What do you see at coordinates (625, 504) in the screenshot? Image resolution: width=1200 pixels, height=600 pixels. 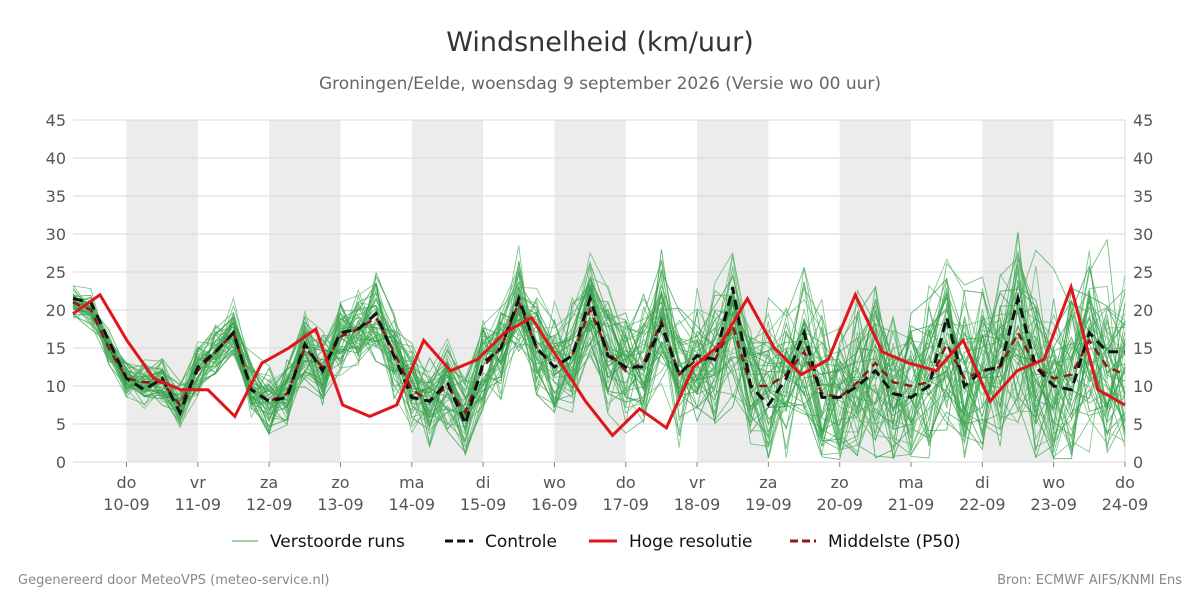 I see `x-tick-date: 17-09` at bounding box center [625, 504].